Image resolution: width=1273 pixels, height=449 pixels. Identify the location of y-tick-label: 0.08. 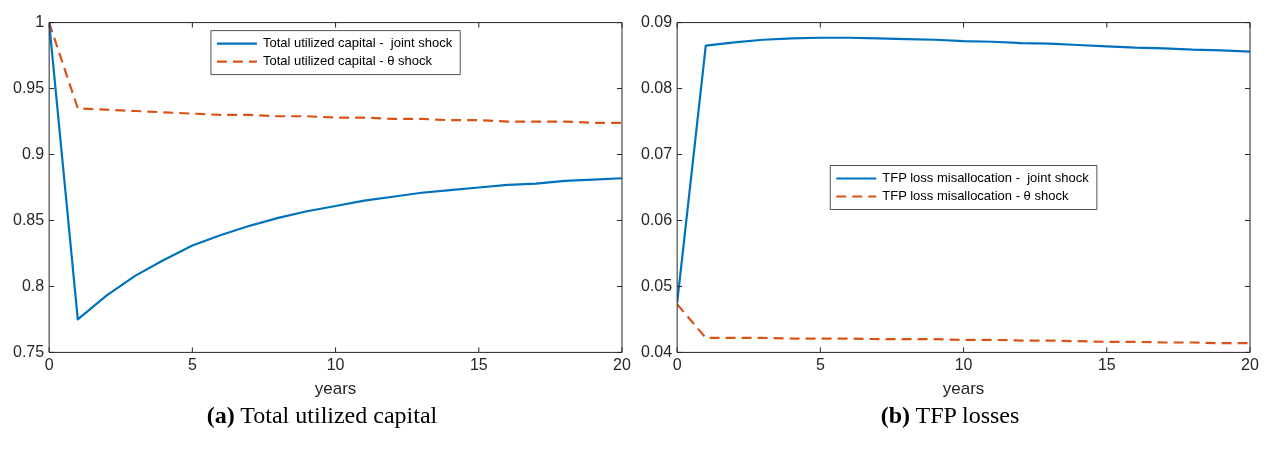
(657, 87).